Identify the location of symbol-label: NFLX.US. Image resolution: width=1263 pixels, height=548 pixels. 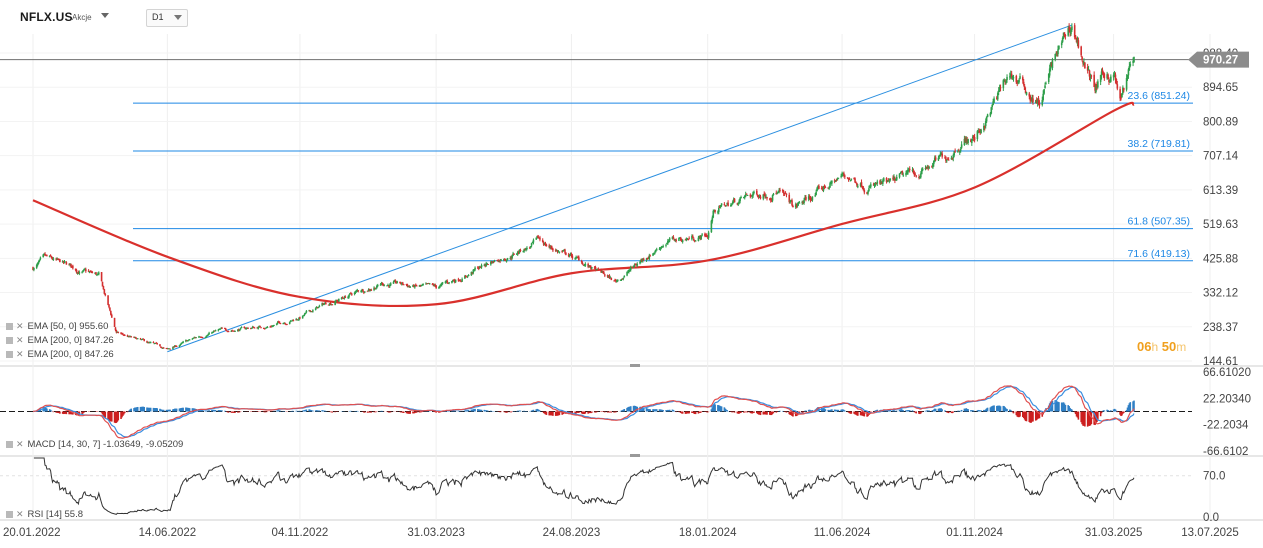
(46, 17).